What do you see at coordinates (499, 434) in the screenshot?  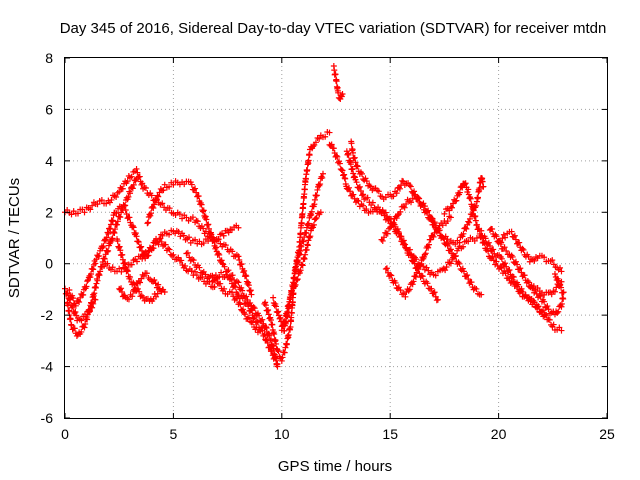 I see `x-tick-label: 20` at bounding box center [499, 434].